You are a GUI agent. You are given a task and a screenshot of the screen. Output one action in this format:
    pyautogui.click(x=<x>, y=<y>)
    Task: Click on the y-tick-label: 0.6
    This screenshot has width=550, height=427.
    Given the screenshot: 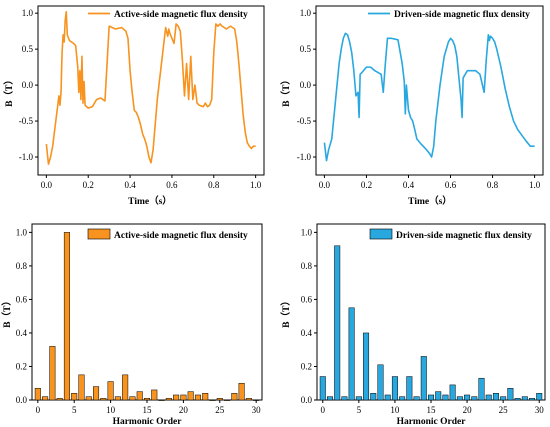 What is the action you would take?
    pyautogui.click(x=307, y=299)
    